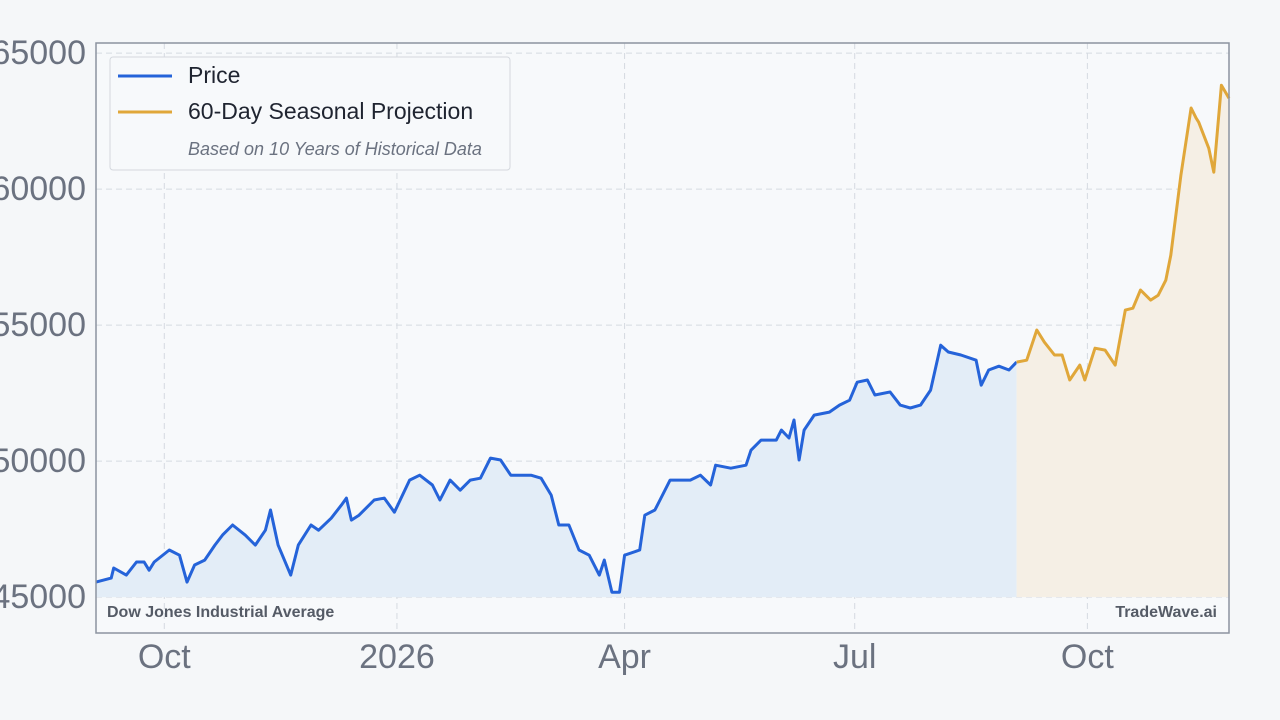 The width and height of the screenshot is (1280, 720). Describe the element at coordinates (624, 657) in the screenshot. I see `x-tick-label: Apr` at that location.